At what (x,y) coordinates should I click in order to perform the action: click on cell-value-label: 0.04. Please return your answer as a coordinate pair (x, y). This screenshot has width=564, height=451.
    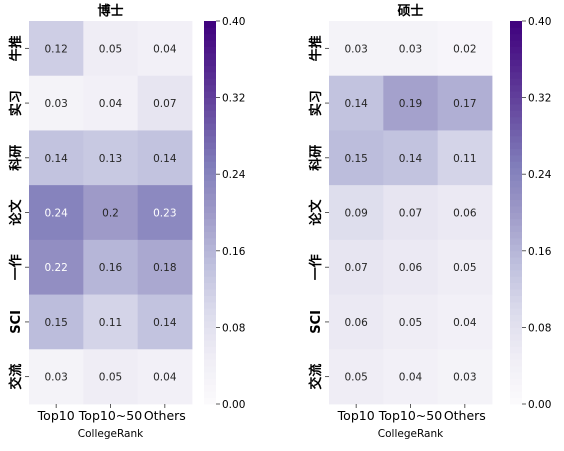
    Looking at the image, I should click on (465, 323).